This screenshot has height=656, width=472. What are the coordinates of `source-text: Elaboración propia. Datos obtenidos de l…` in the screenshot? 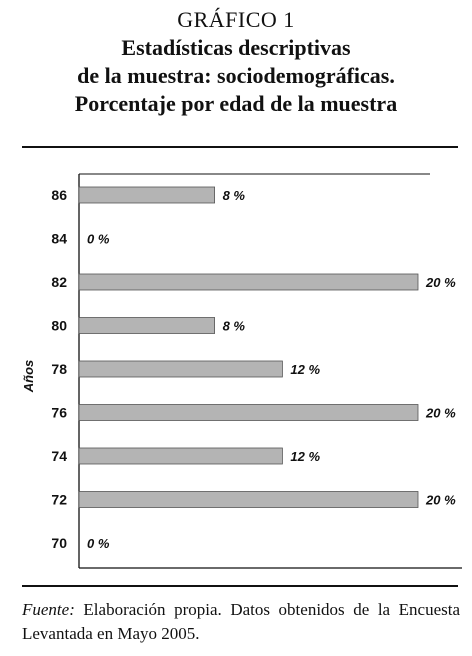 It's located at (241, 621).